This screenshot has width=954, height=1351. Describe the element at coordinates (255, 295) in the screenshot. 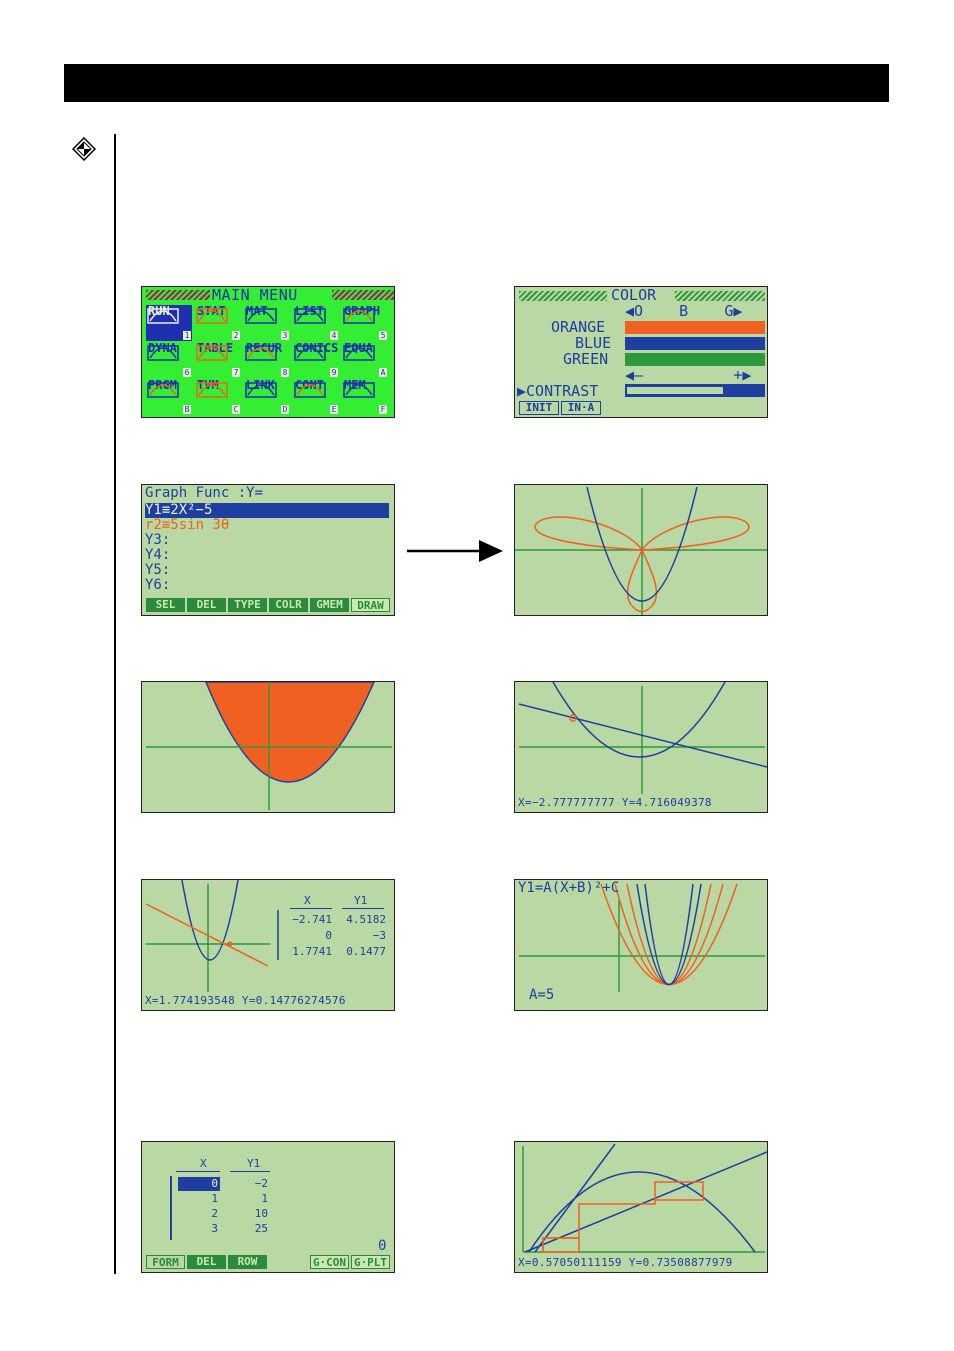

I see `main-menu-title: MAIN MENU` at that location.